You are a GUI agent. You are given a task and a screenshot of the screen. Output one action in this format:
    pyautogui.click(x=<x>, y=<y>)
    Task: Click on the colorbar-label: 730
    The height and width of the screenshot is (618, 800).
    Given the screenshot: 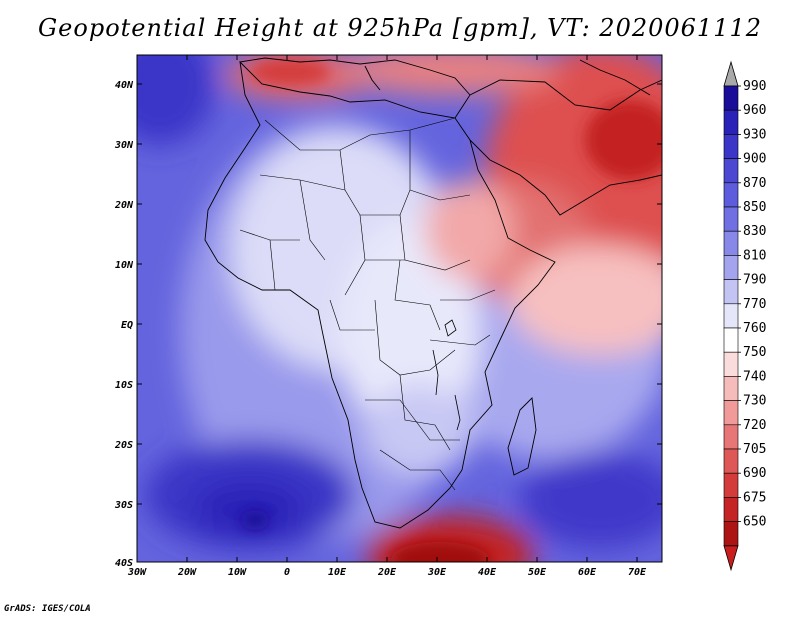 What is the action you would take?
    pyautogui.click(x=754, y=401)
    